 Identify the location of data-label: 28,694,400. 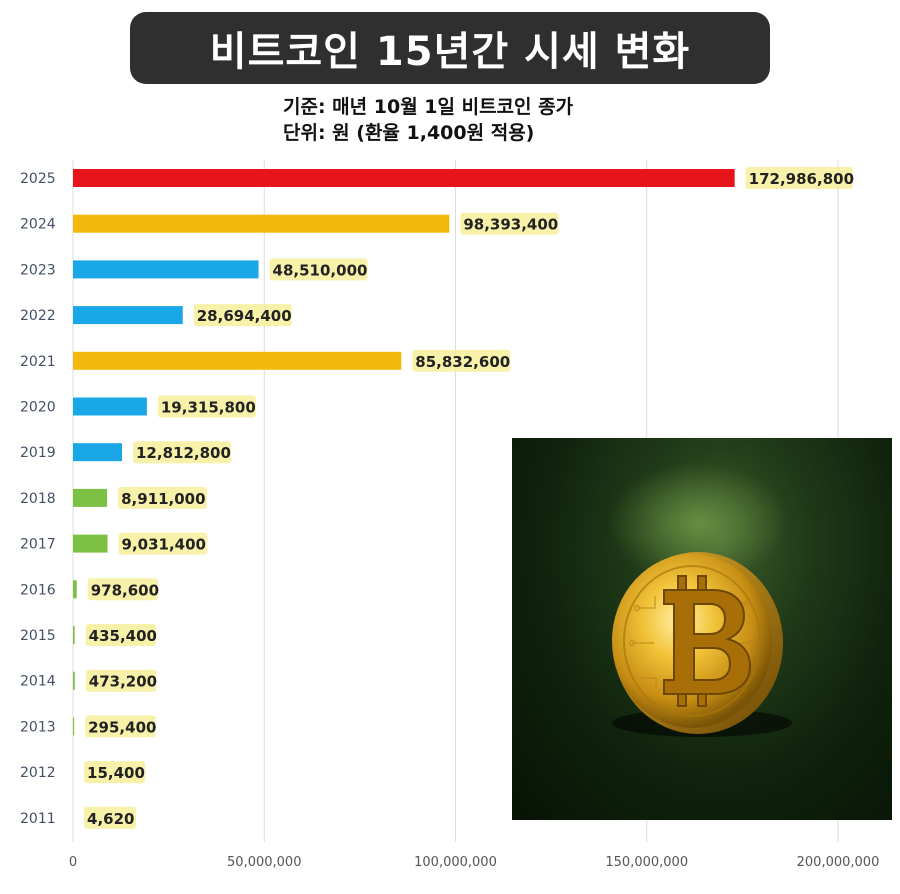
(244, 316).